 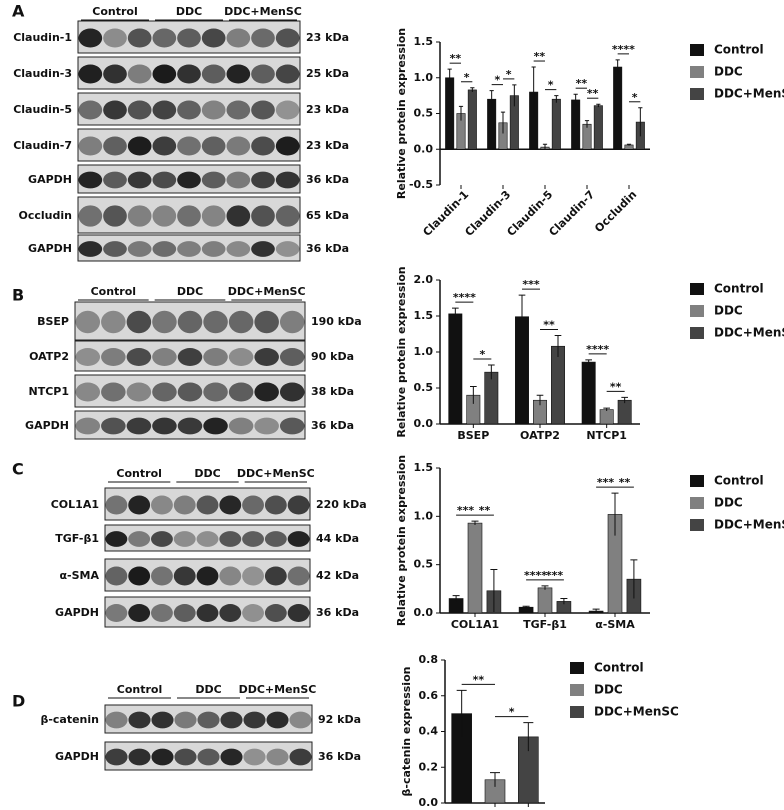 What do you see at coordinates (341, 504) in the screenshot?
I see `size-label: 220 kDa` at bounding box center [341, 504].